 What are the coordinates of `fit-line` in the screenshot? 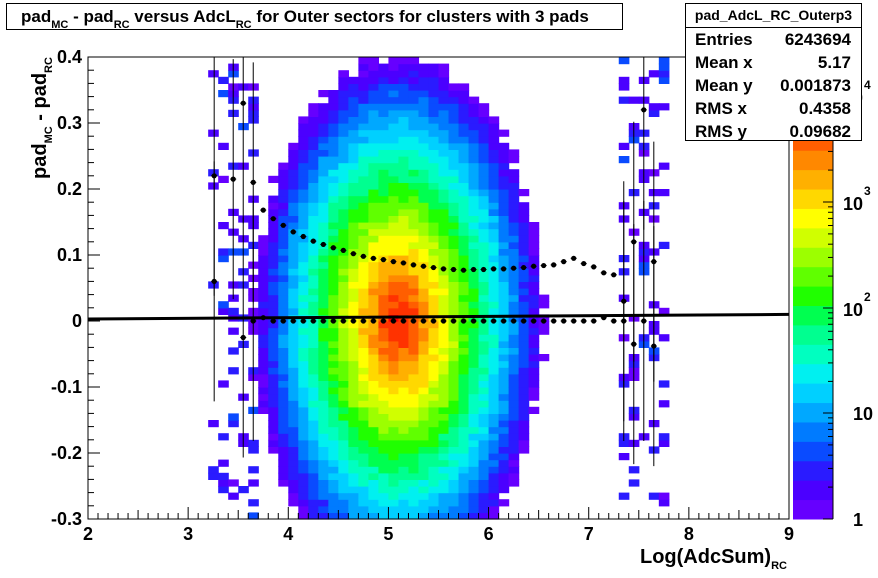 It's located at (438, 316).